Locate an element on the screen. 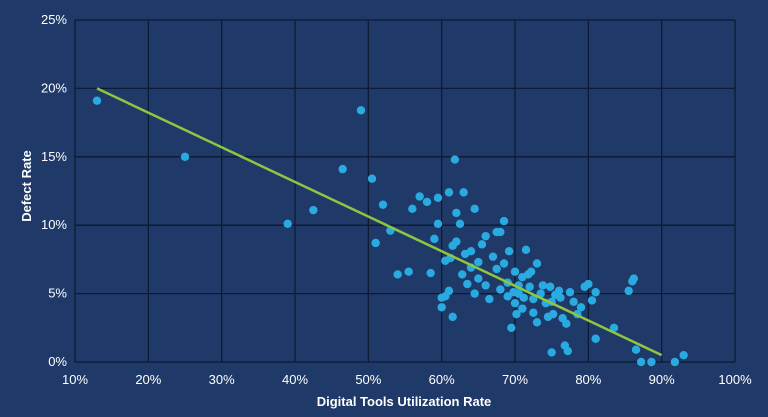 The image size is (768, 417). x-tick-label: 50% is located at coordinates (368, 379).